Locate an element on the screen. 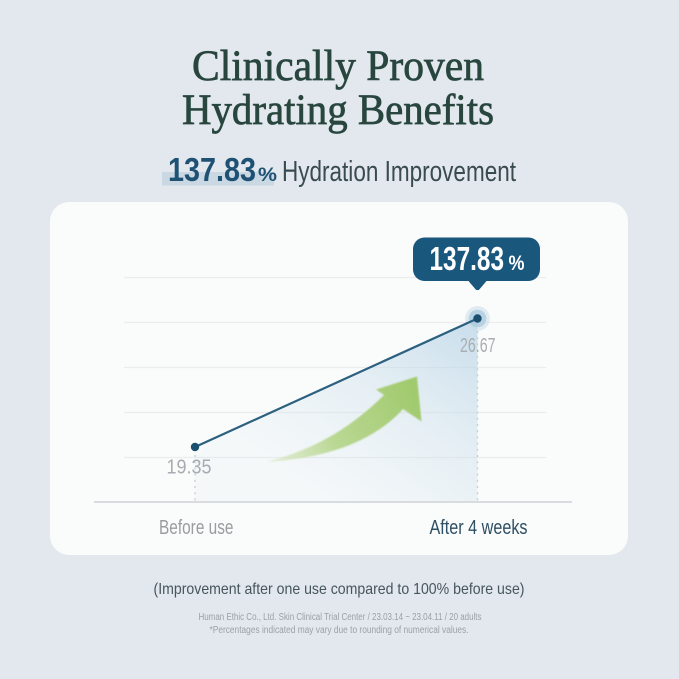 Image resolution: width=679 pixels, height=679 pixels. svg-text: 26.67 is located at coordinates (478, 346).